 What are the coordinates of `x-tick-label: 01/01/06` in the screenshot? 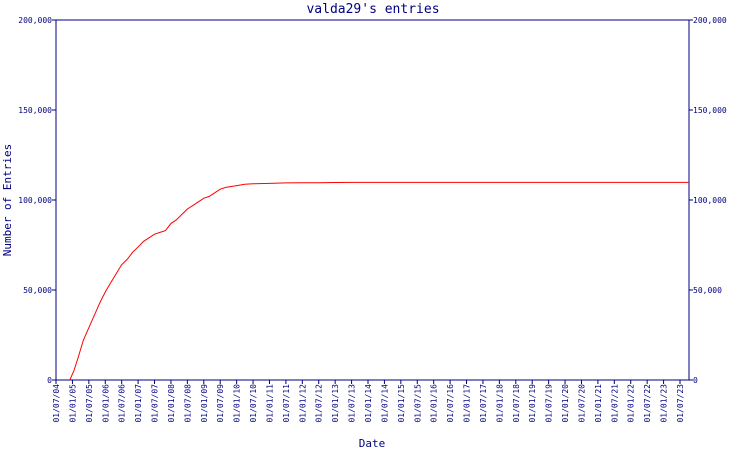 It's located at (105, 403).